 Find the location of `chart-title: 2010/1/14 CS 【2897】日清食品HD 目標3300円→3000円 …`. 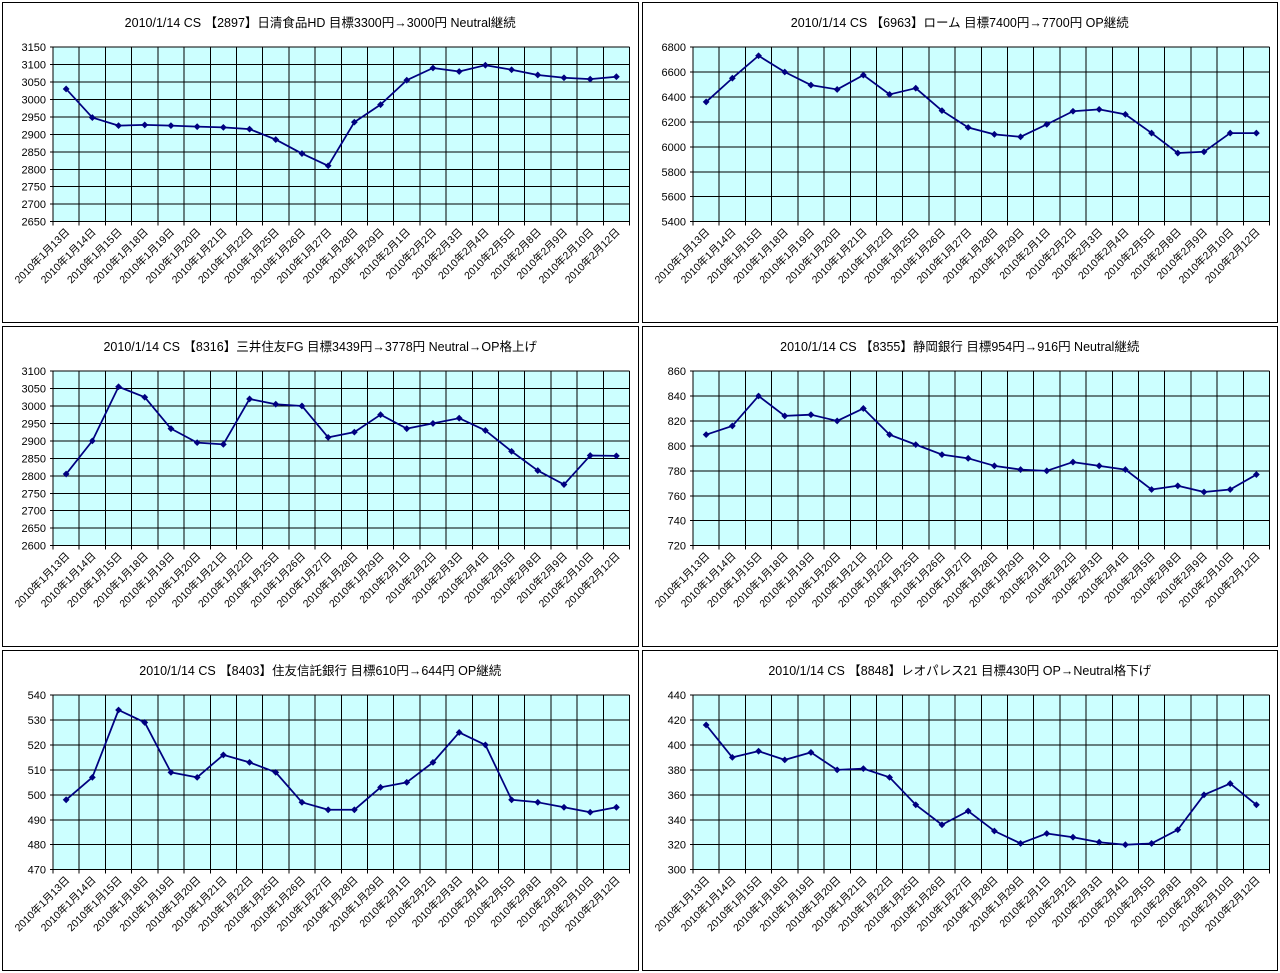

chart-title: 2010/1/14 CS 【2897】日清食品HD 目標3300円→3000円 … is located at coordinates (320, 23).